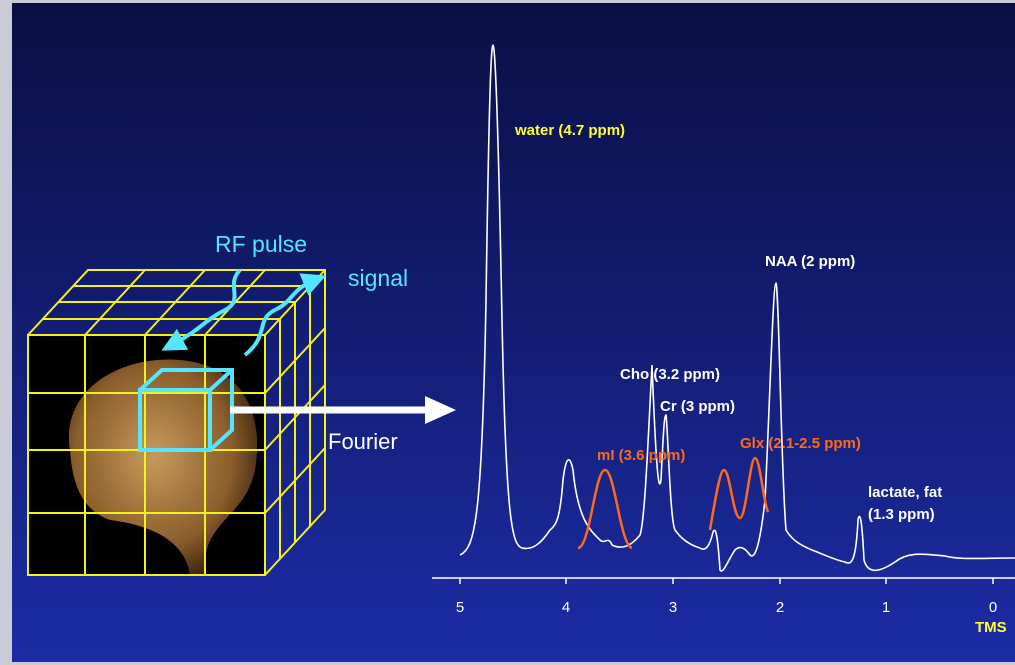 This screenshot has width=1015, height=665. What do you see at coordinates (670, 374) in the screenshot?
I see `cho-label: Cho (3.2 ppm)` at bounding box center [670, 374].